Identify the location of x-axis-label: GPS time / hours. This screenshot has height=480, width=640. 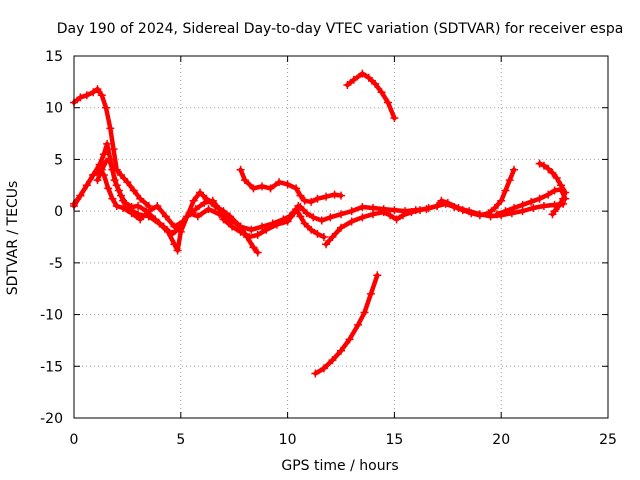
(339, 466).